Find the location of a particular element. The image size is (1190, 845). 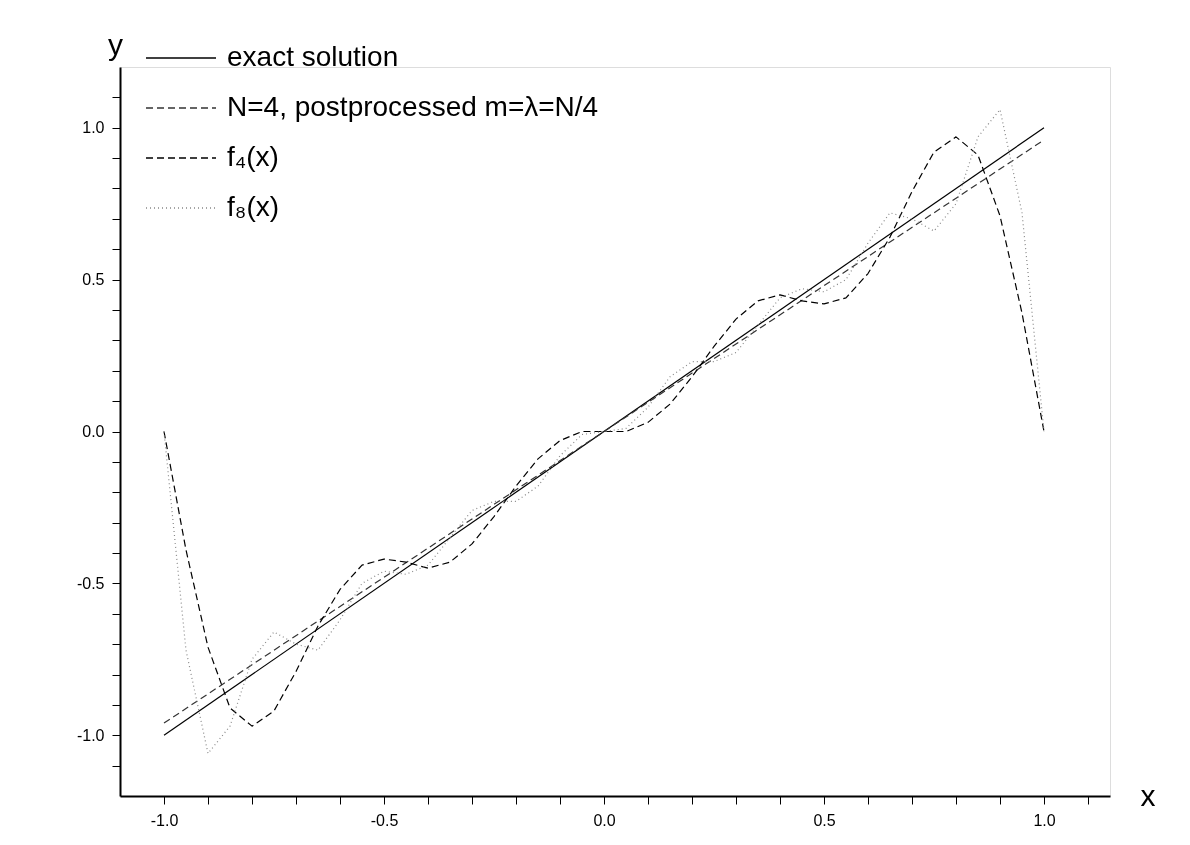

x-tick-label: -1.0 is located at coordinates (164, 820).